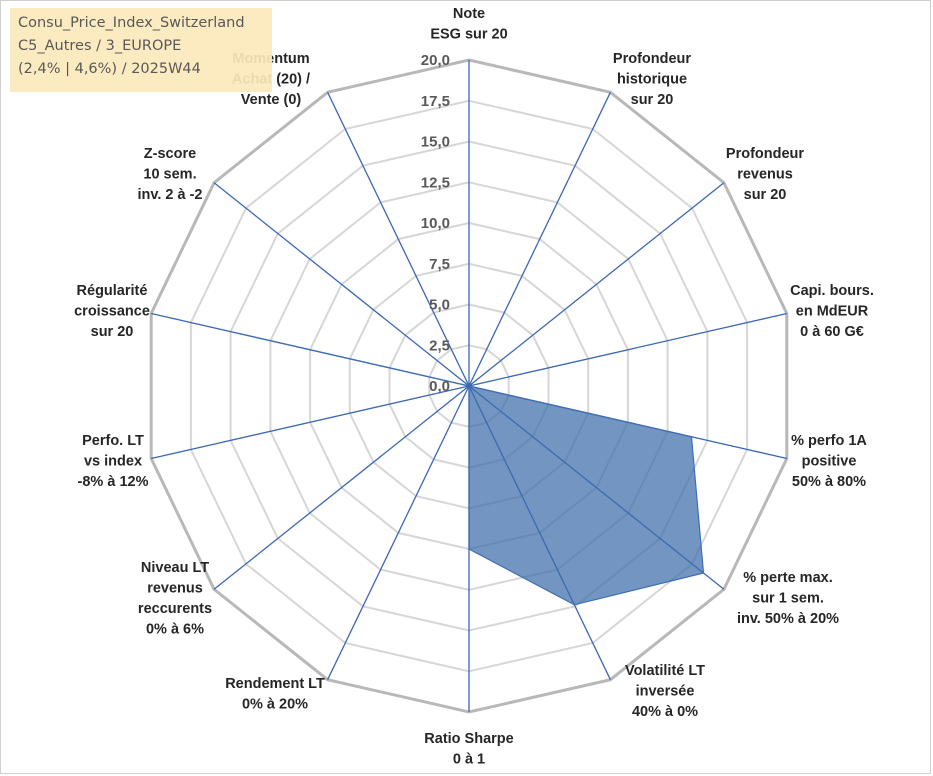  Describe the element at coordinates (468, 24) in the screenshot. I see `axis-label-1: Note ESG sur 20` at that location.